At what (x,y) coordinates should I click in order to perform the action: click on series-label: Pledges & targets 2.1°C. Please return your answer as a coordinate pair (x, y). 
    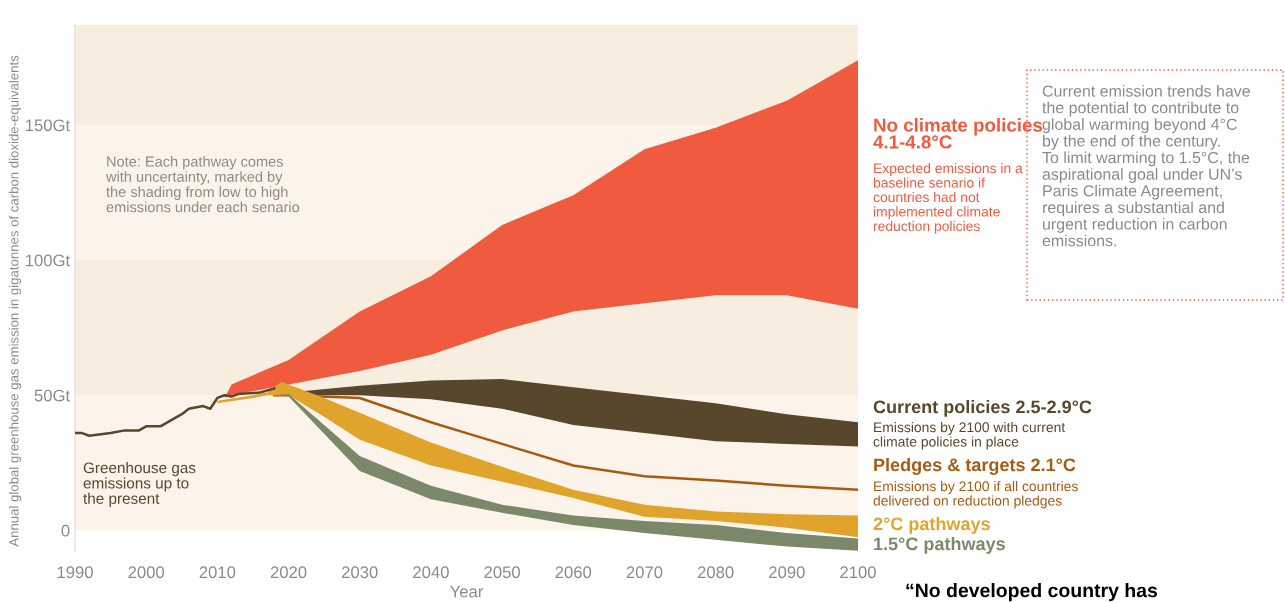
    Looking at the image, I should click on (975, 466).